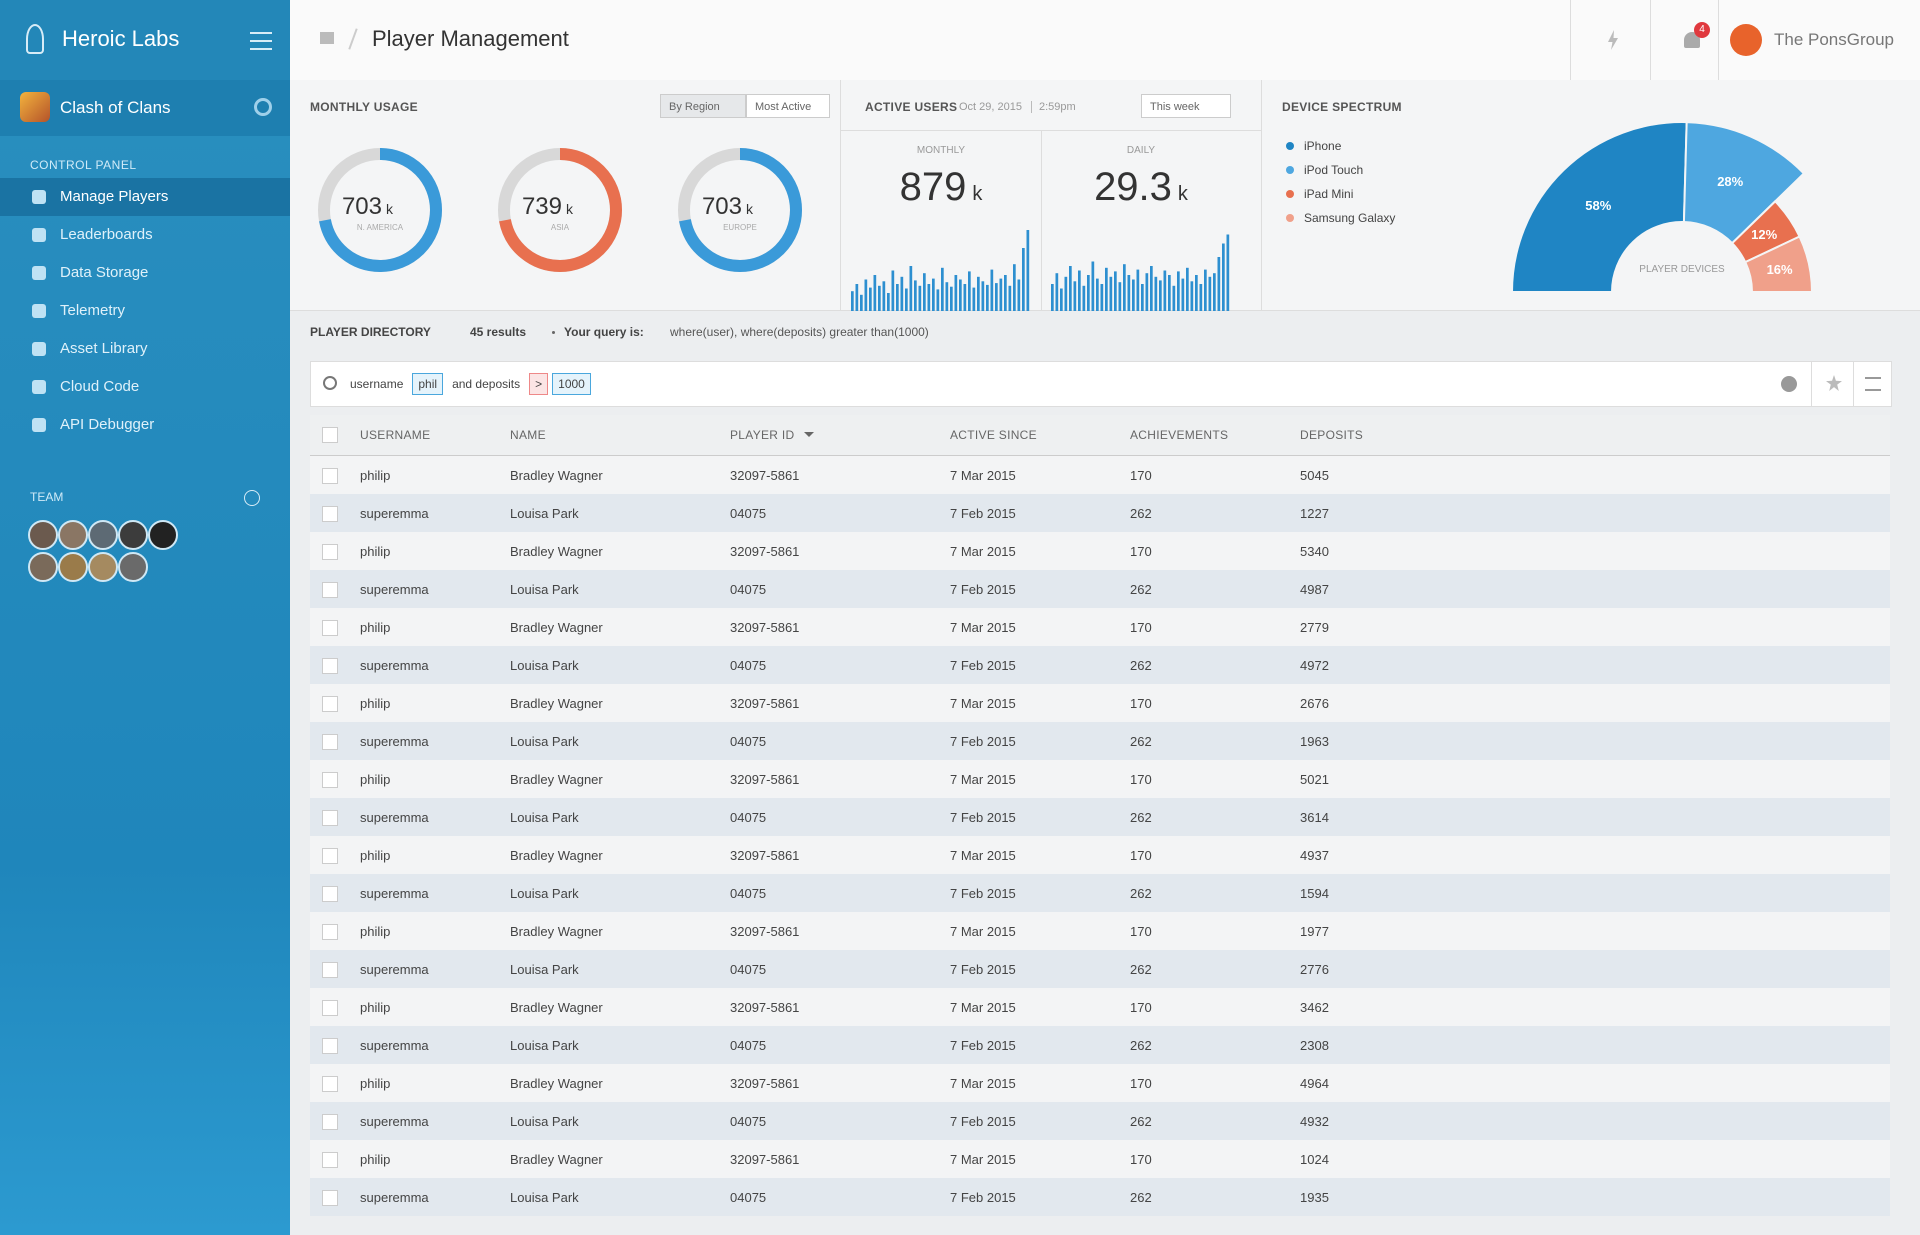  I want to click on legend-item: iPhone, so click(1386, 146).